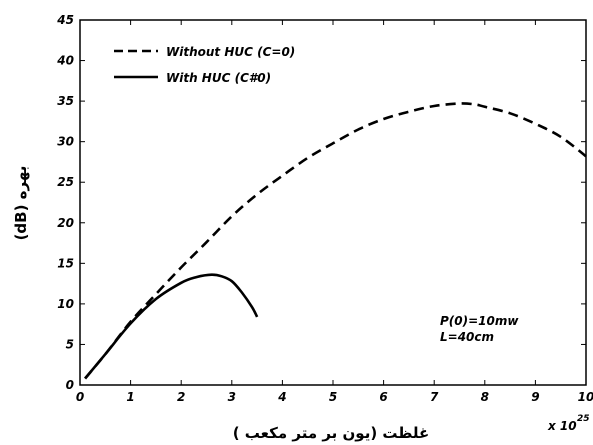 The width and height of the screenshot is (593, 445). What do you see at coordinates (65, 101) in the screenshot?
I see `y-tick-label: 35` at bounding box center [65, 101].